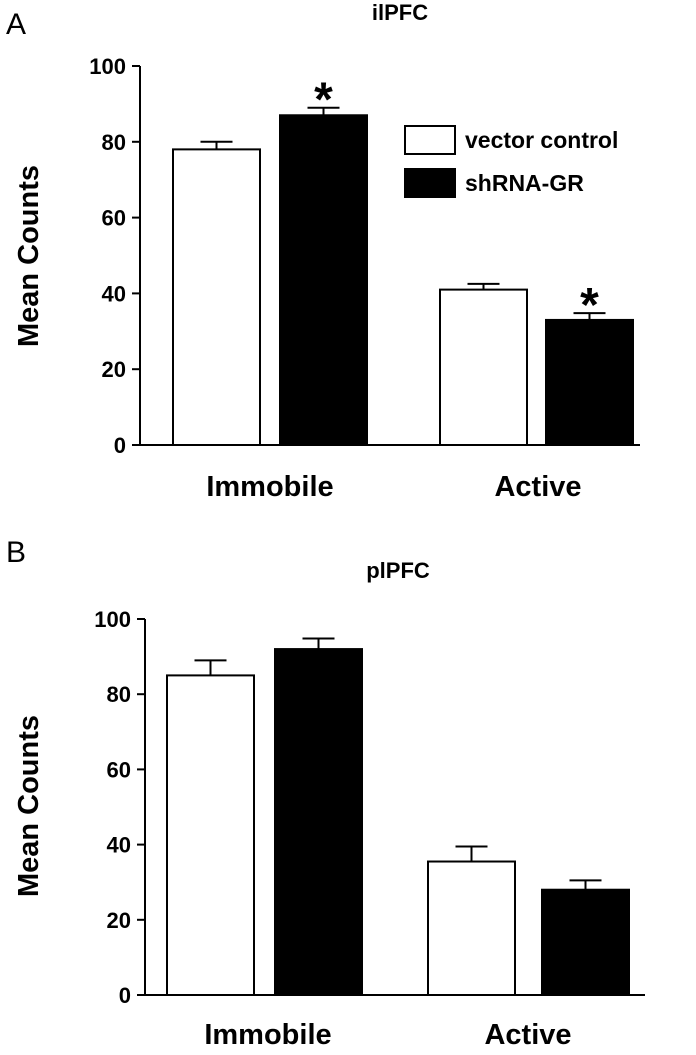 This screenshot has width=696, height=1055. Describe the element at coordinates (430, 183) in the screenshot. I see `legend-swatch-shrna-gr` at that location.